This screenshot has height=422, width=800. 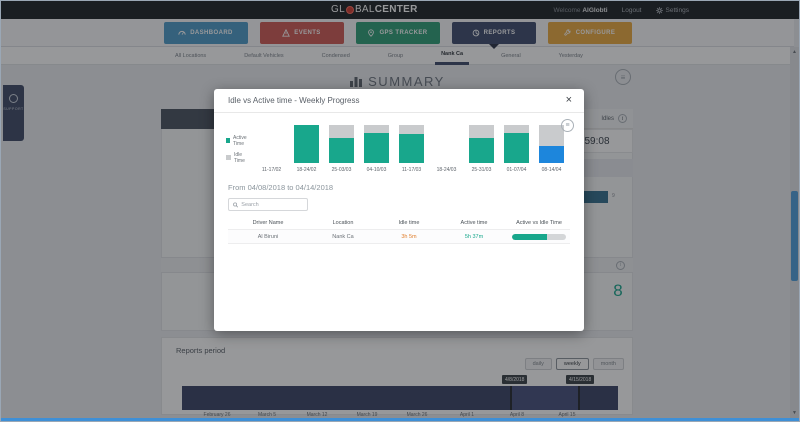 I want to click on legend-idle-time: Idle Time, so click(x=240, y=158).